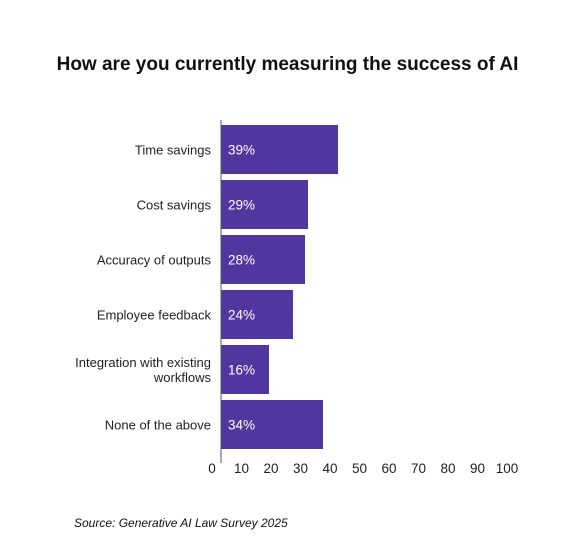  I want to click on x-tick-label-50: 50, so click(359, 468).